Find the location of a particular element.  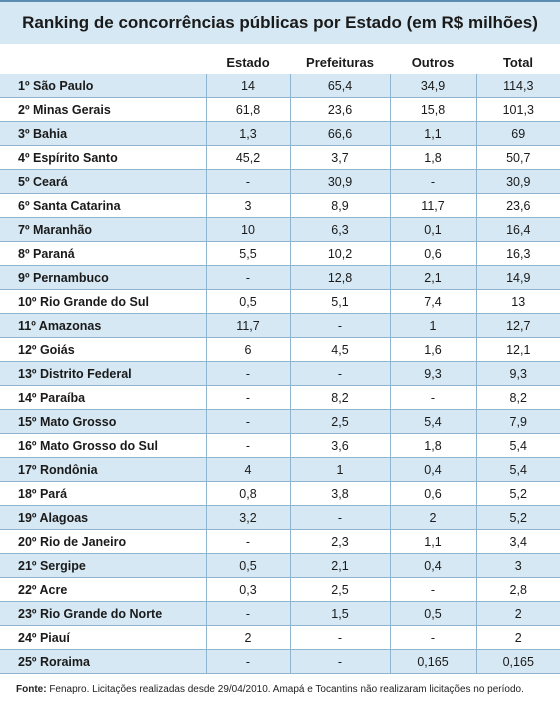

prefeituras-value-cell: 4,5 is located at coordinates (339, 349).